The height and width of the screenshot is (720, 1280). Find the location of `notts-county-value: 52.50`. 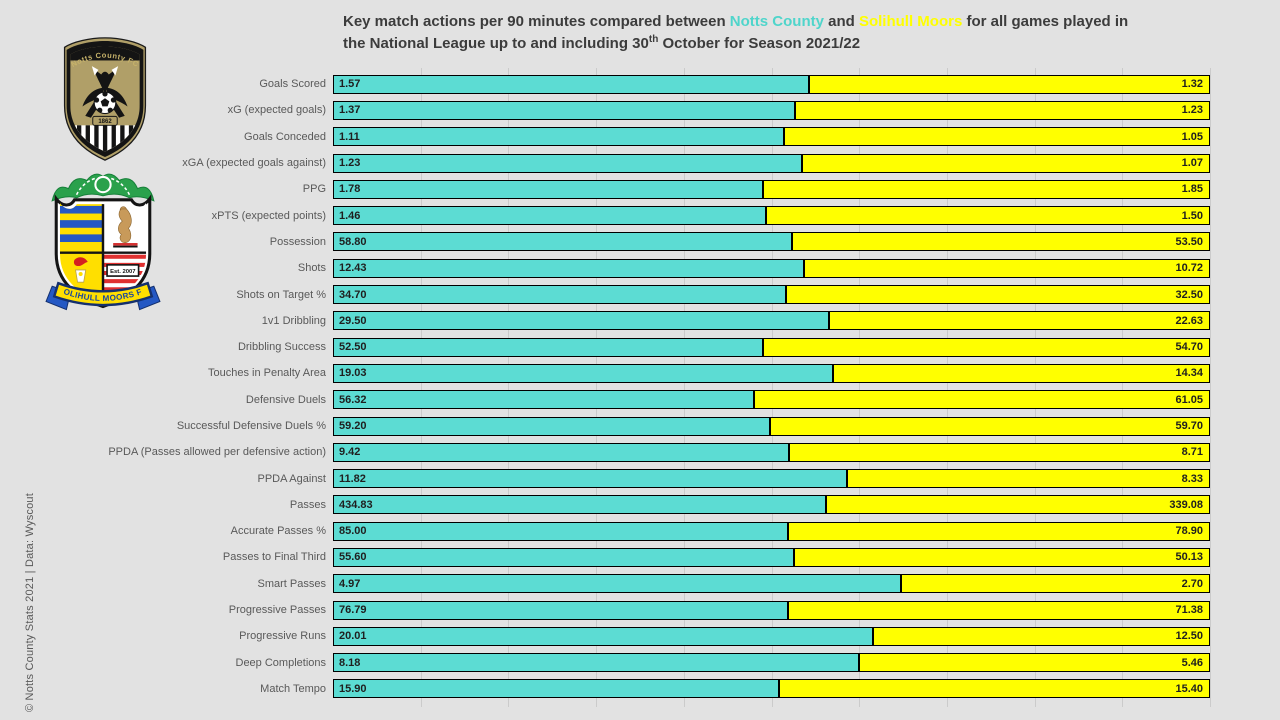

notts-county-value: 52.50 is located at coordinates (353, 347).